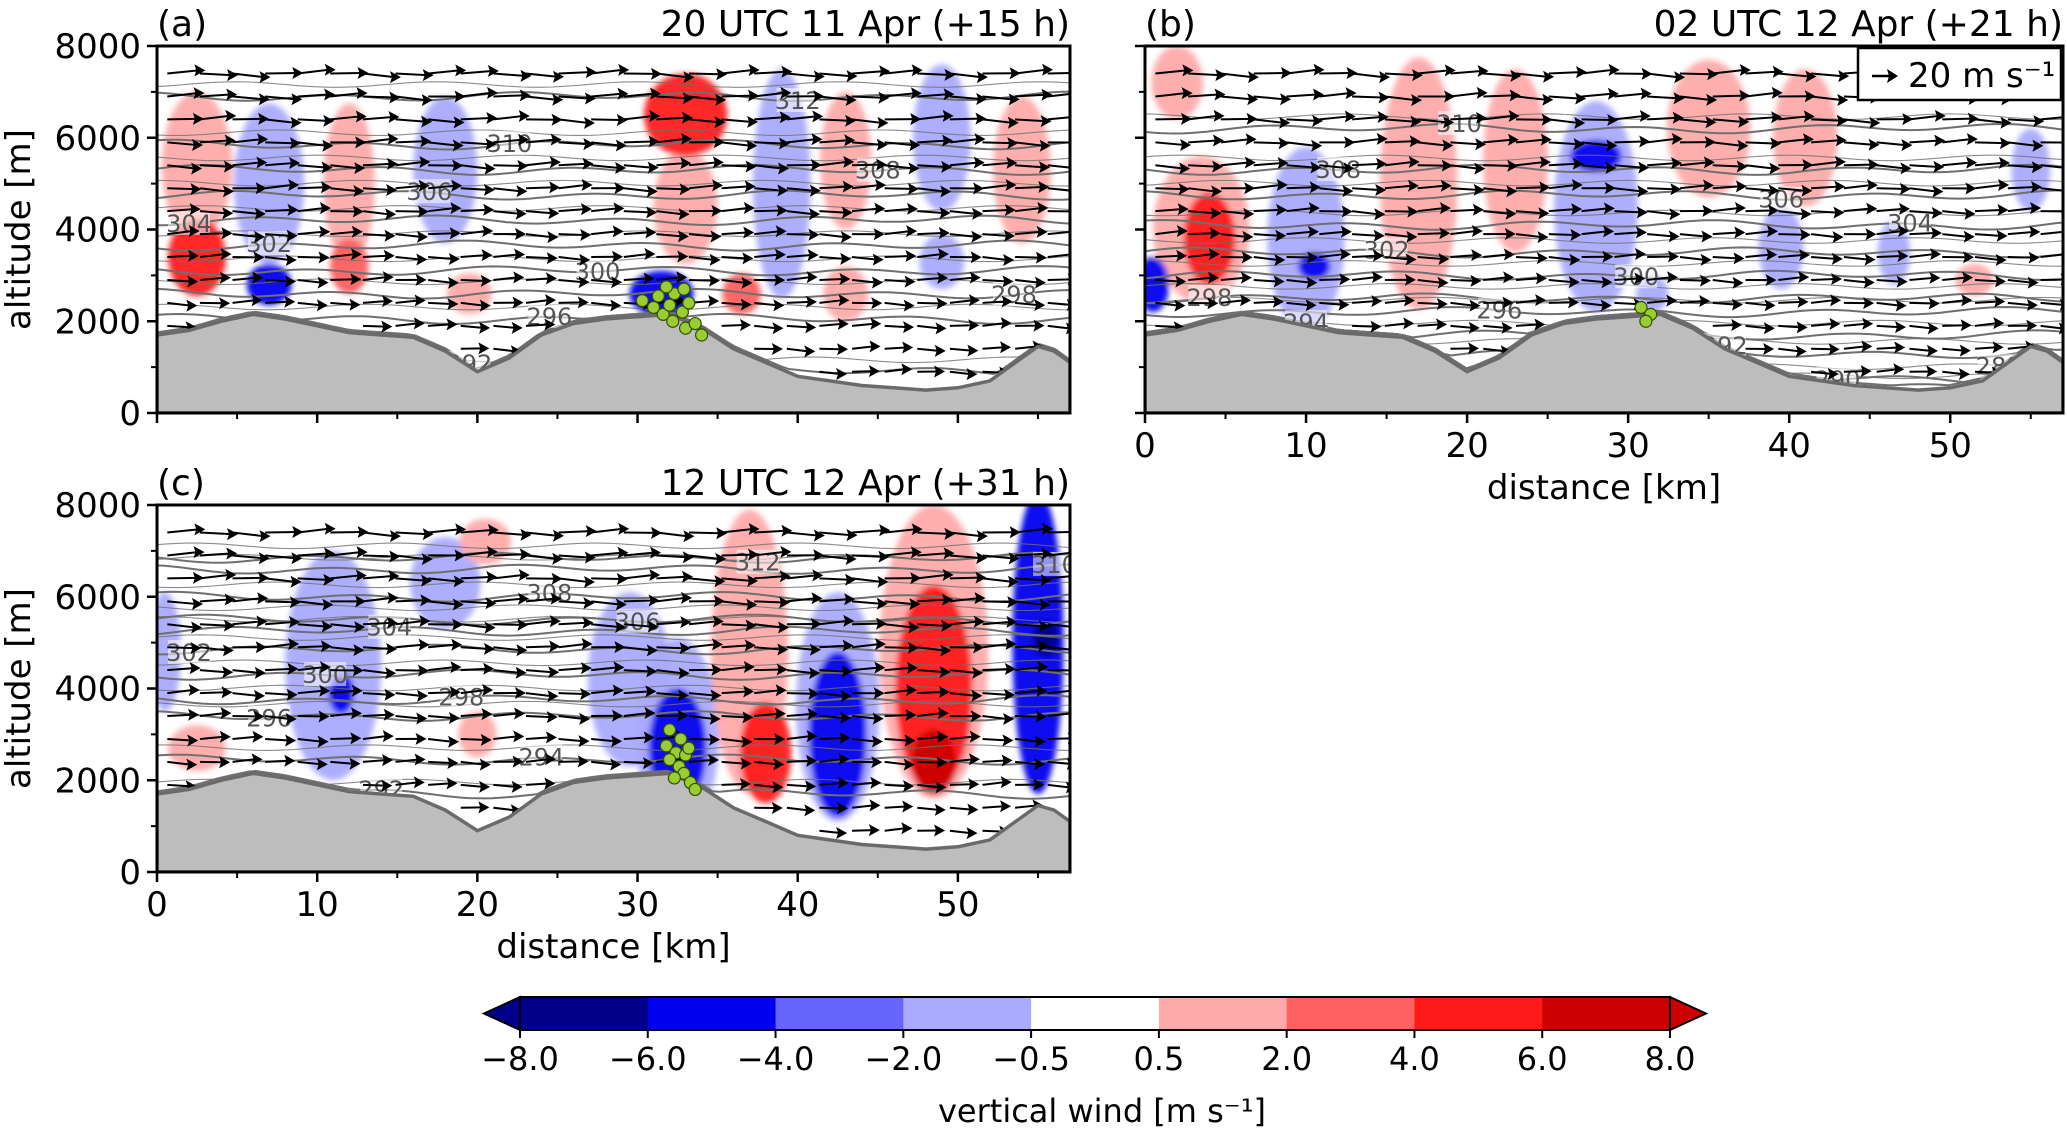 The width and height of the screenshot is (2067, 1134). I want to click on legend-arrow-head, so click(1892, 76).